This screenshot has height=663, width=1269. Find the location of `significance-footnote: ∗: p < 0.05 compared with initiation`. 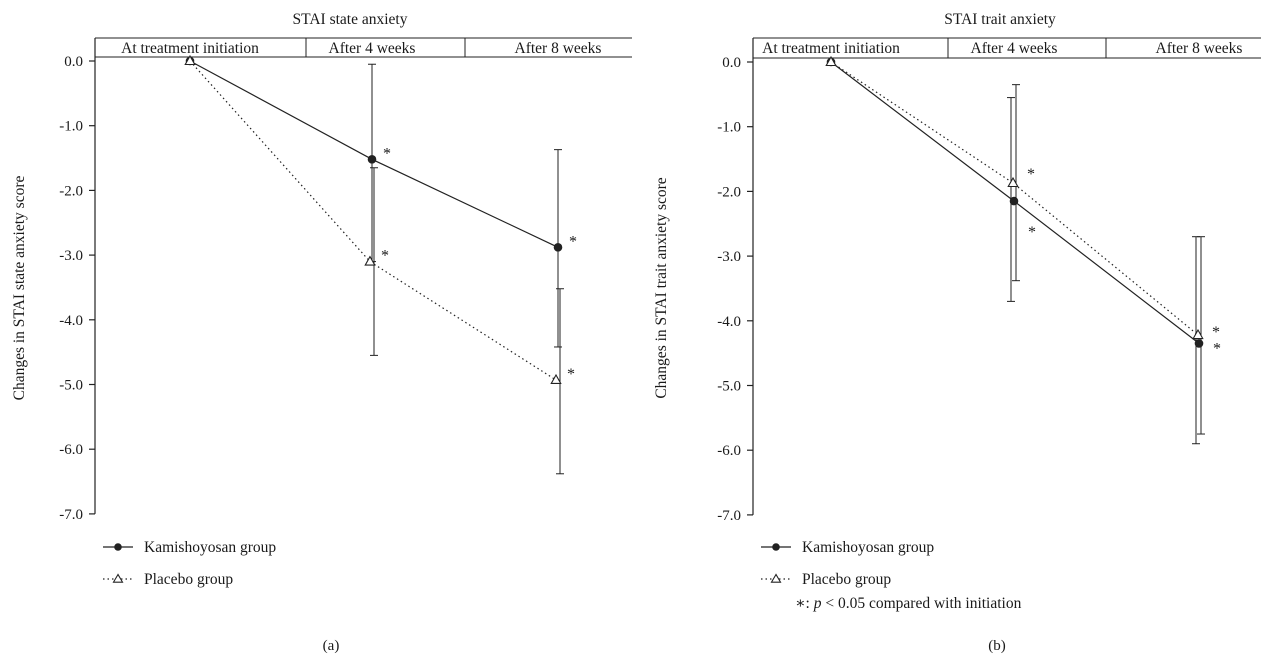

significance-footnote: ∗: p < 0.05 compared with initiation is located at coordinates (908, 603).